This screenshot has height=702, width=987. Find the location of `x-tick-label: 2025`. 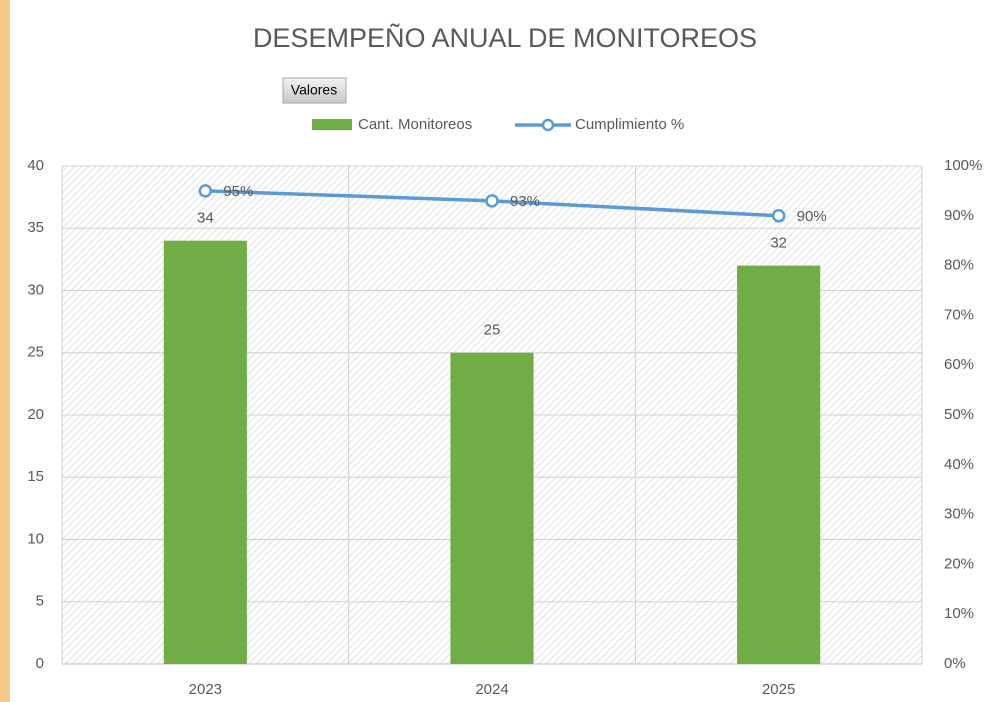

x-tick-label: 2025 is located at coordinates (778, 689).